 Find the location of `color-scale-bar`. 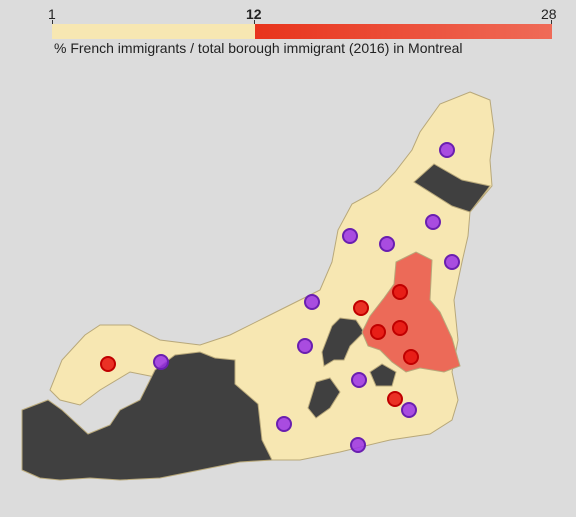

color-scale-bar is located at coordinates (302, 31).